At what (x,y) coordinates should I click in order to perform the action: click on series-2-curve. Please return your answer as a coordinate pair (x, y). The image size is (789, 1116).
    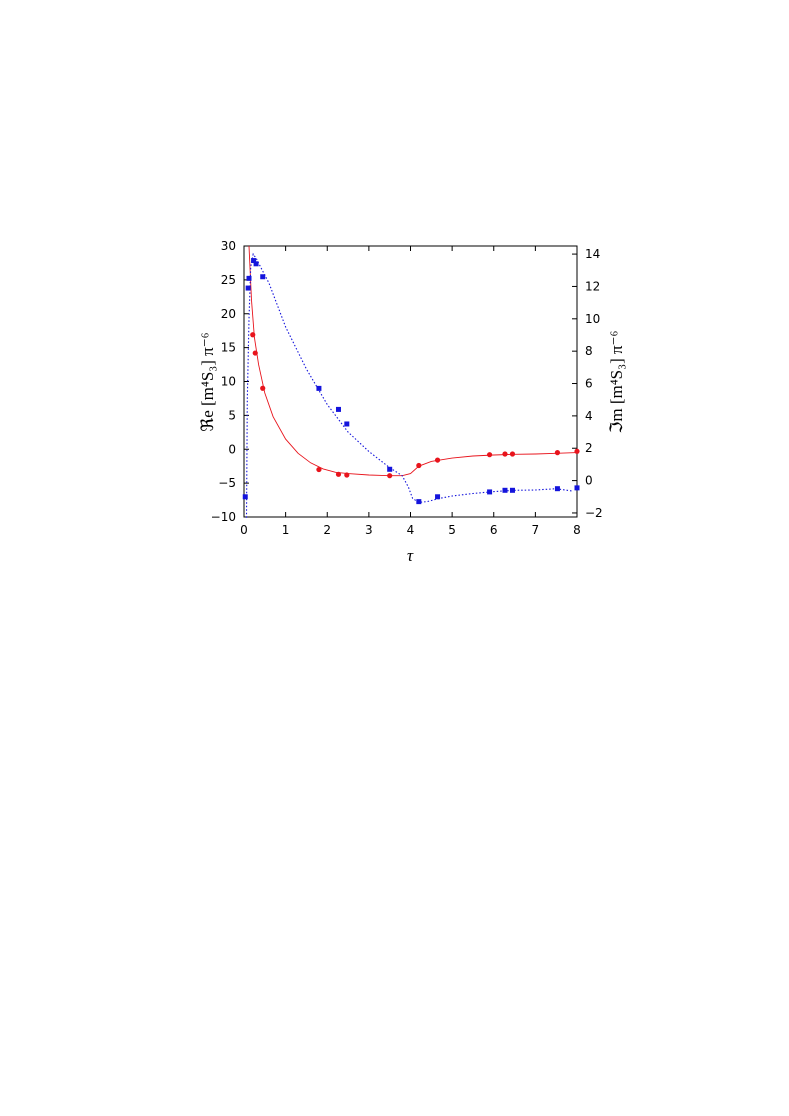
    Looking at the image, I should click on (409, 385).